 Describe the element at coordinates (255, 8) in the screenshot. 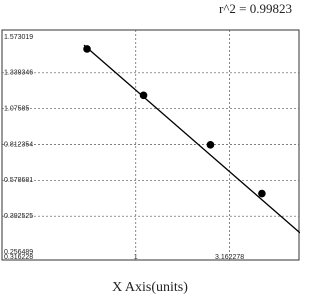

I see `r-squared: r^2 = 0.99823` at that location.